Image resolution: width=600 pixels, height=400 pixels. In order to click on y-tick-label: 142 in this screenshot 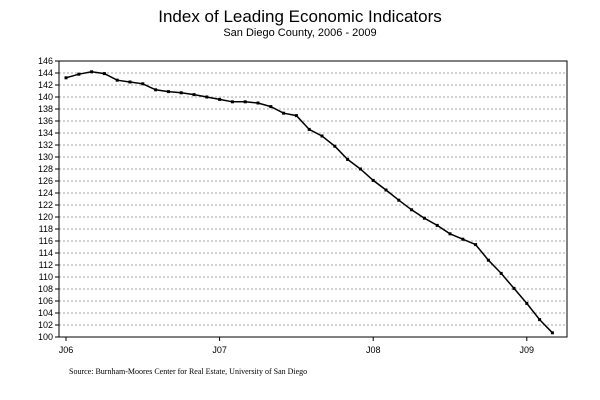, I will do `click(45, 85)`.